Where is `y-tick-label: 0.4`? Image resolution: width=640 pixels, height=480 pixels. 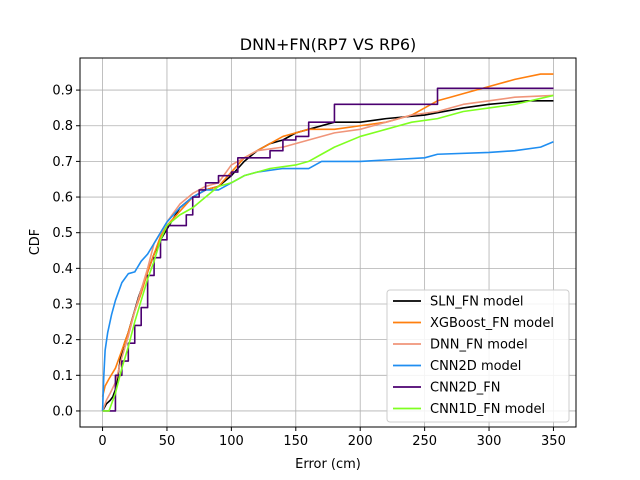
y-tick-label: 0.4 is located at coordinates (62, 269).